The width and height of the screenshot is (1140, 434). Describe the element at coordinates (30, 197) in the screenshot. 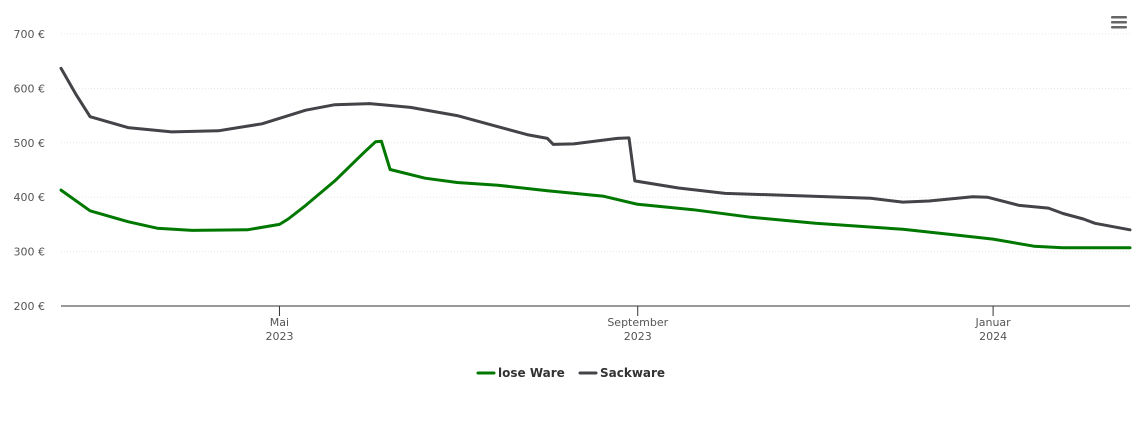

I see `y-tick-label: 400 €` at that location.